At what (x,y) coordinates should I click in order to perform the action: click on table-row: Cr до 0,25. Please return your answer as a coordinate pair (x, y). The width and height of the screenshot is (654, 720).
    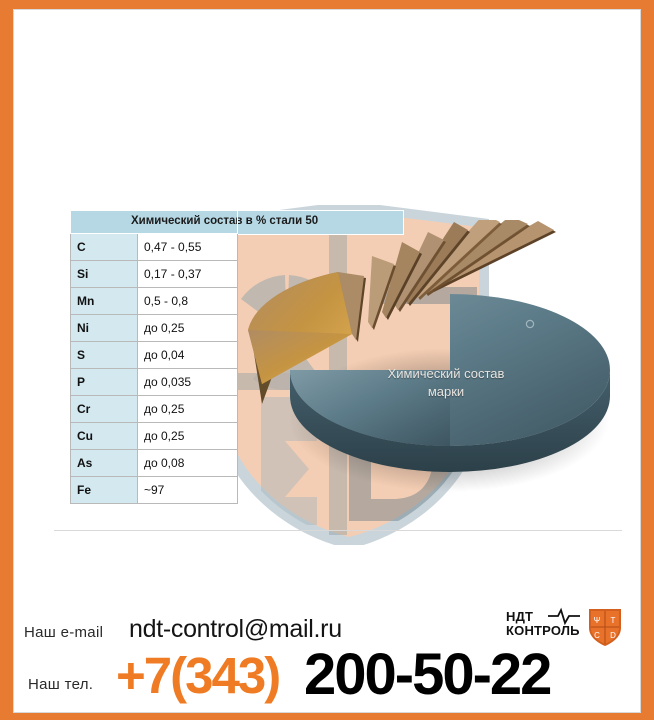
    Looking at the image, I should click on (154, 409).